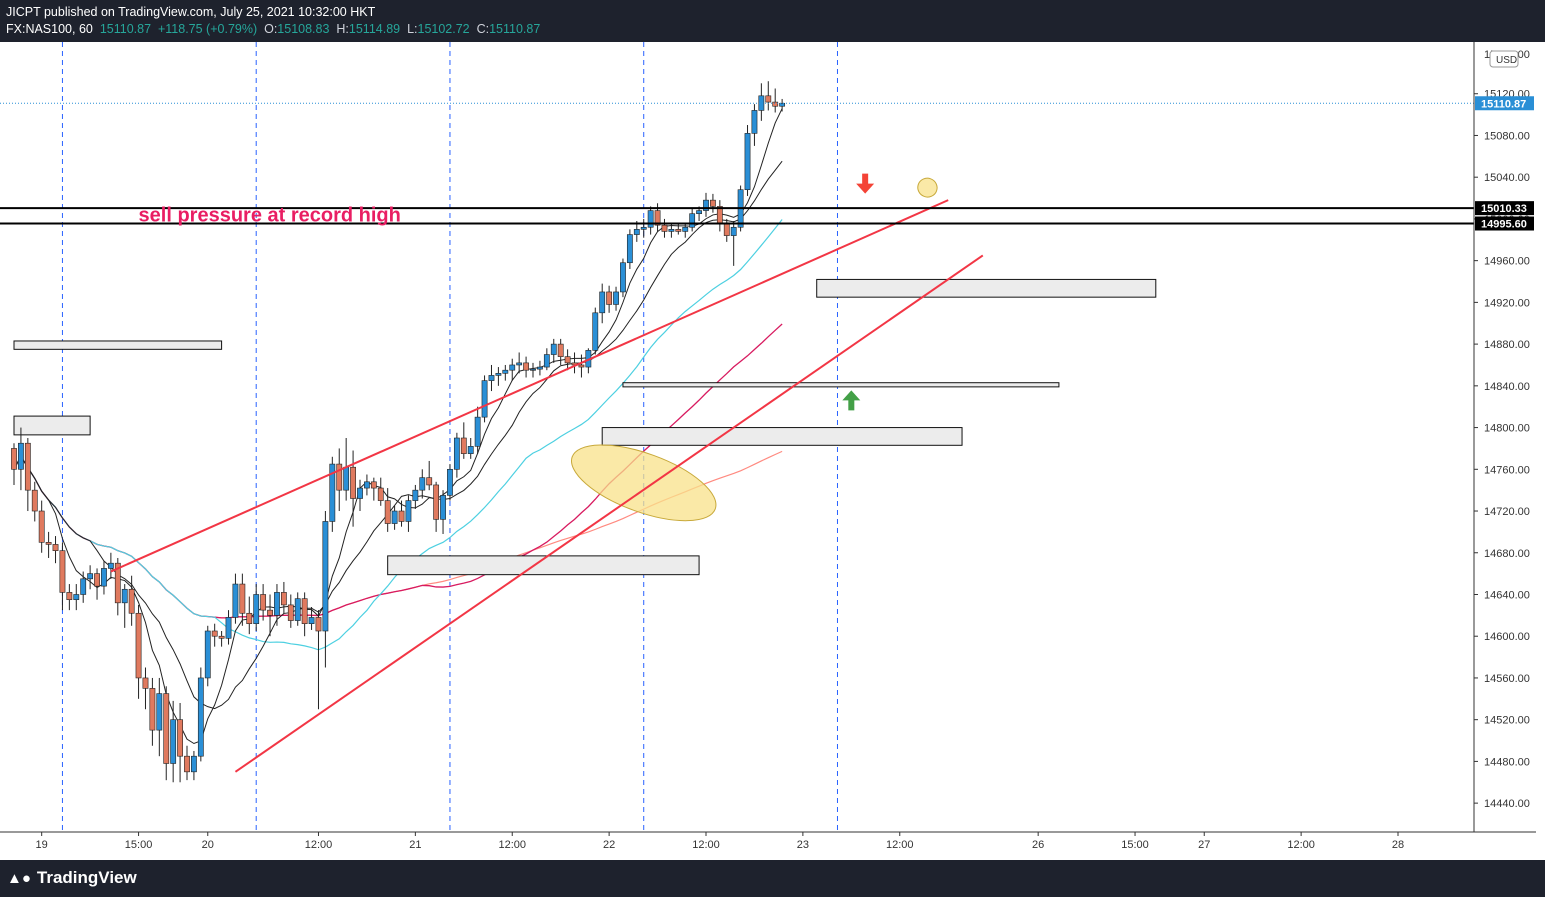 Image resolution: width=1545 pixels, height=897 pixels. I want to click on low-value: 15102.72, so click(443, 29).